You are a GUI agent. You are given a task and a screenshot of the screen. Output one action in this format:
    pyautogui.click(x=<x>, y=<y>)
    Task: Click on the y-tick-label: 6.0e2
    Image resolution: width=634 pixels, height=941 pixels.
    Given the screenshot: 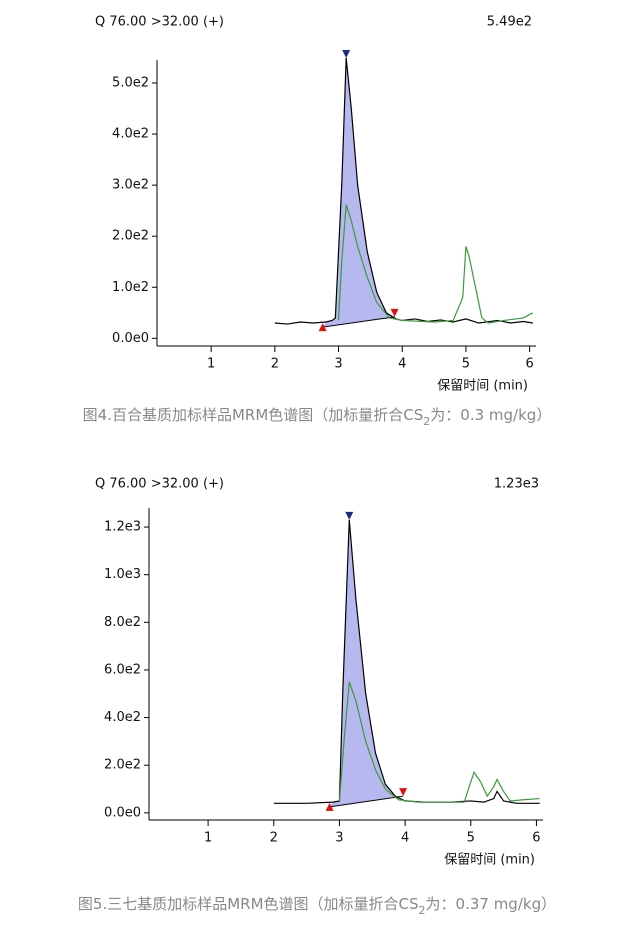 What is the action you would take?
    pyautogui.click(x=122, y=669)
    